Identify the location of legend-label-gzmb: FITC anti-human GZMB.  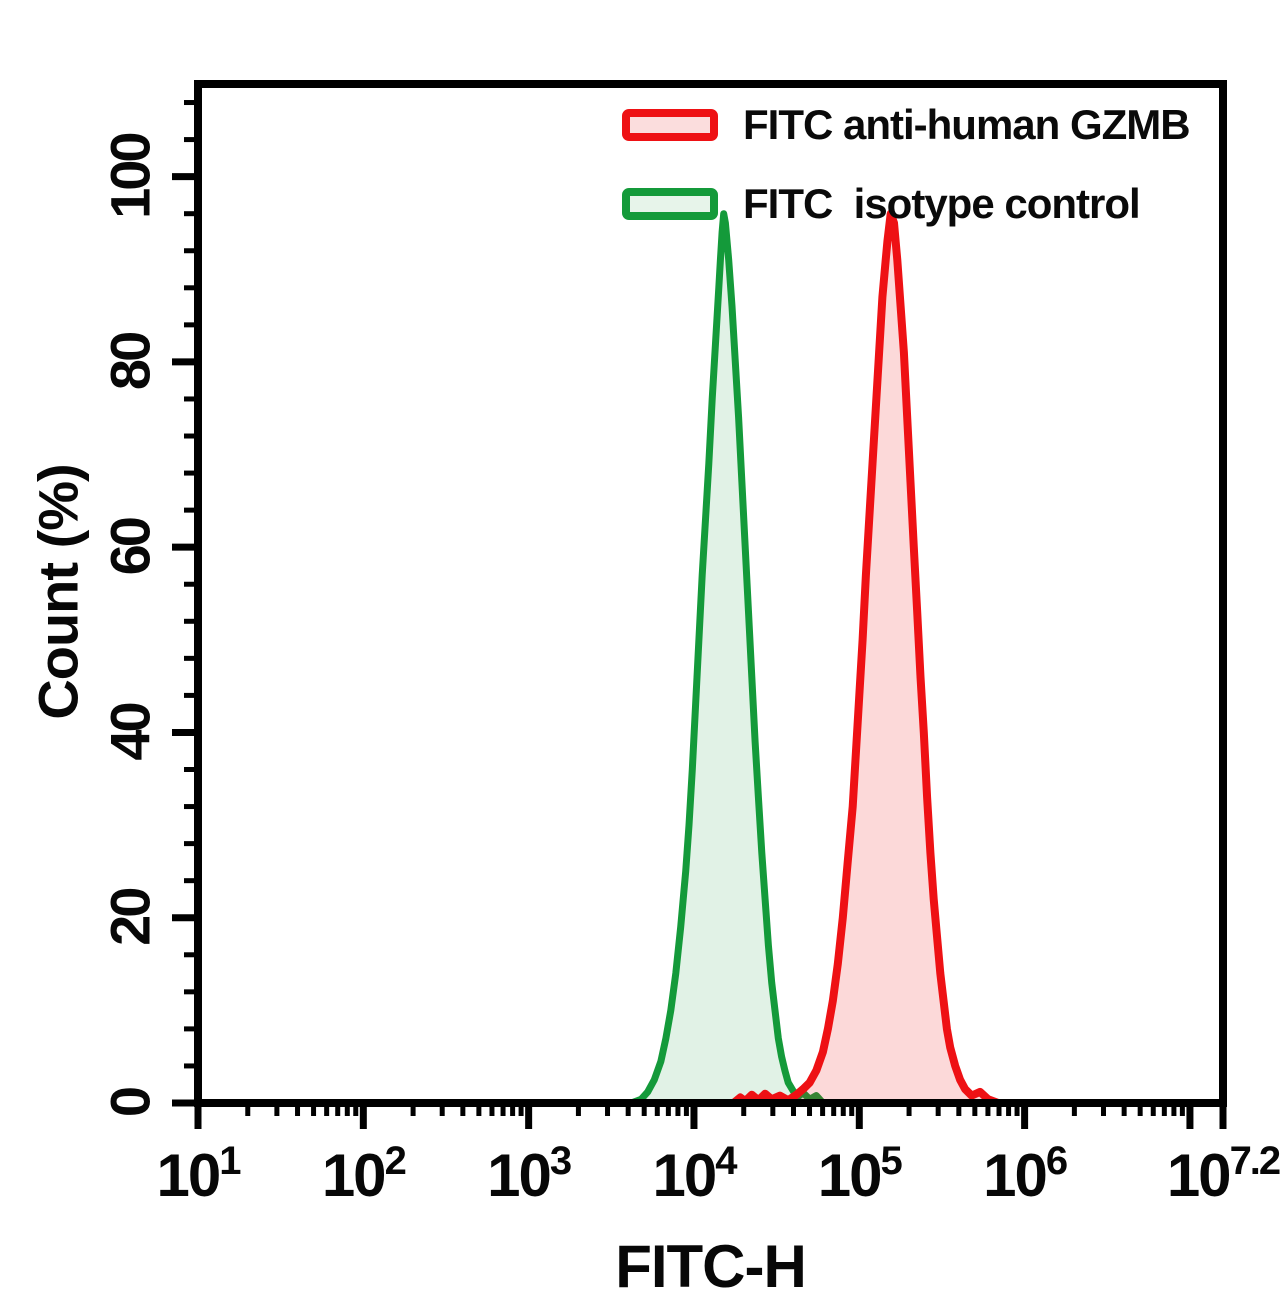
(967, 124).